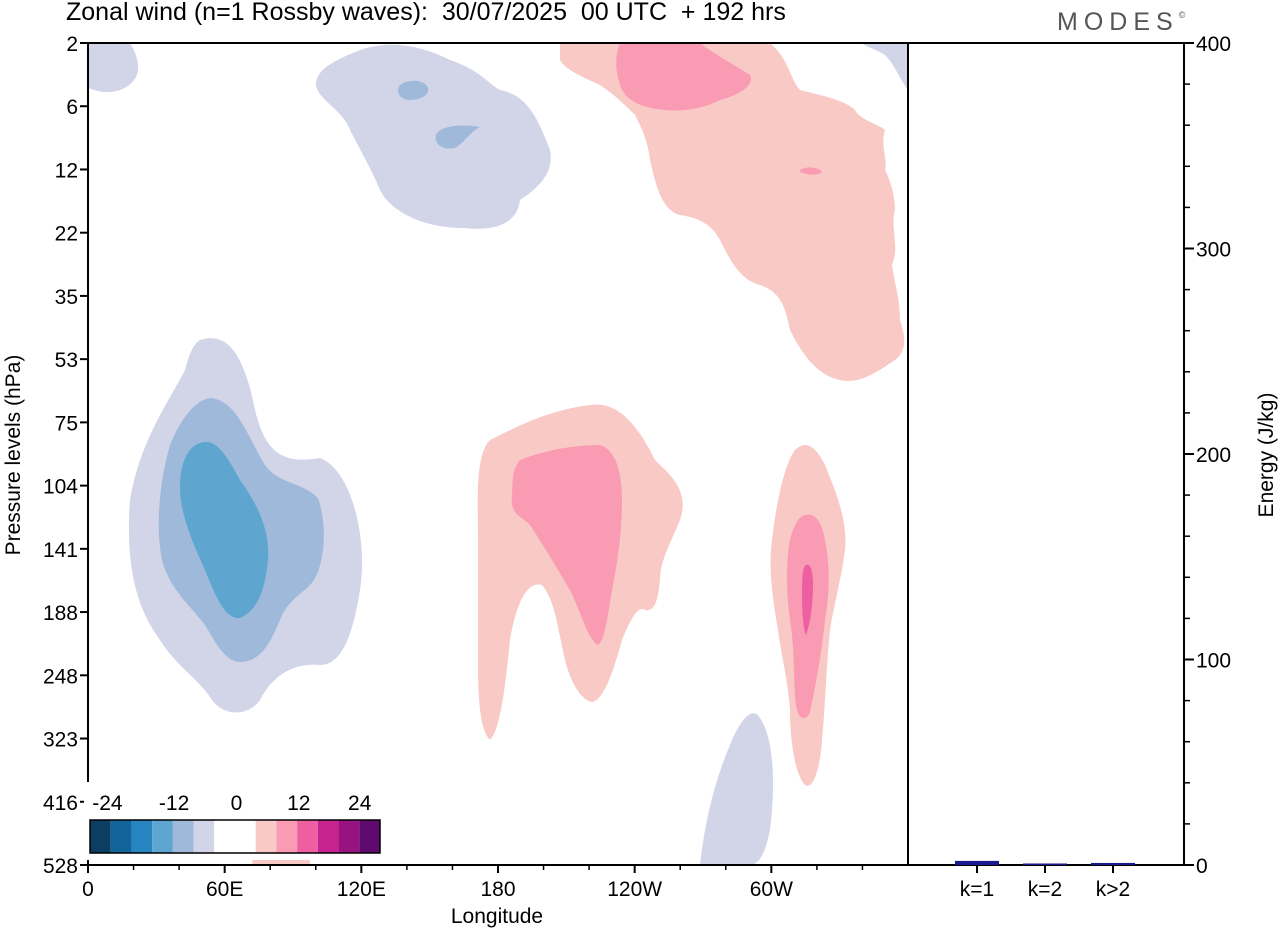 Image resolution: width=1280 pixels, height=930 pixels. I want to click on energy-tick-label: 200, so click(1213, 455).